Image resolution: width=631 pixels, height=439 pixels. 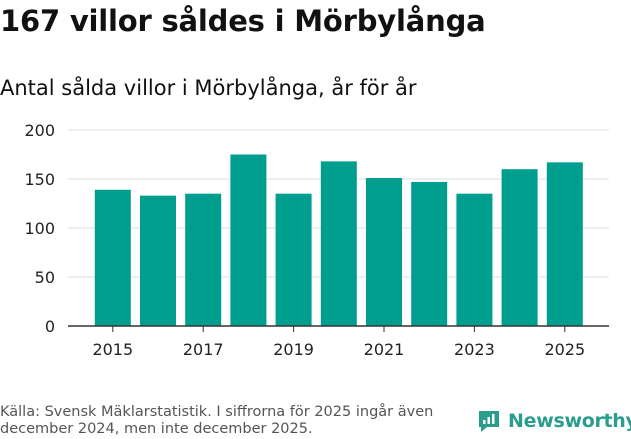 I want to click on x-tick-label: 2025, so click(x=564, y=349).